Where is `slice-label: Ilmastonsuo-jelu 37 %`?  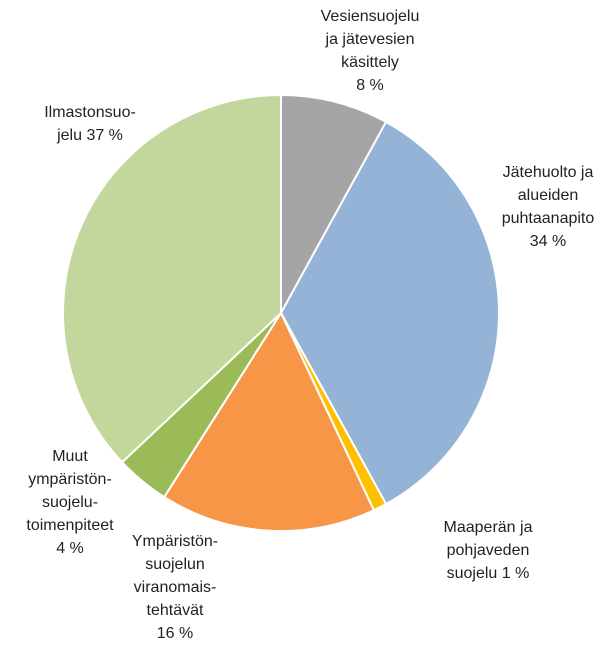 slice-label: Ilmastonsuo-jelu 37 % is located at coordinates (90, 124).